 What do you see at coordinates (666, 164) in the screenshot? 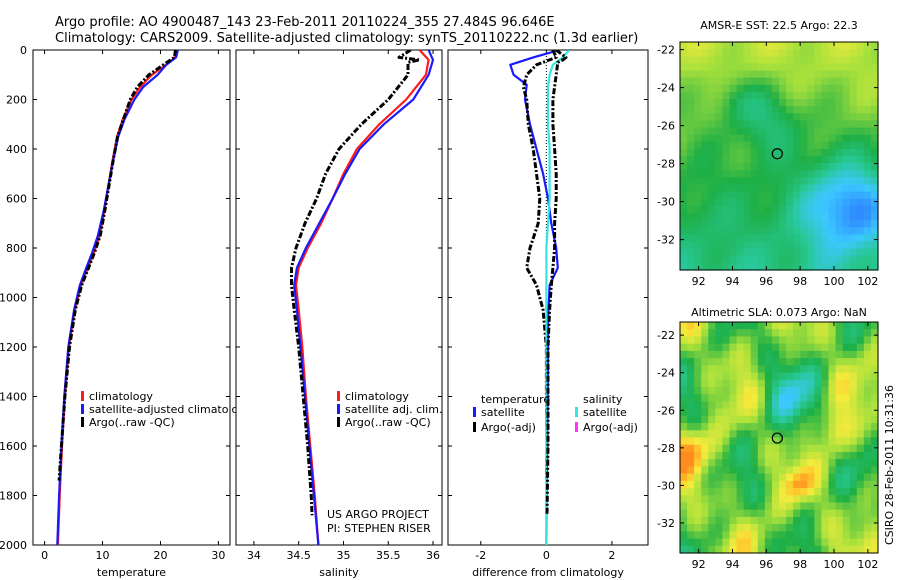
I see `y-tick-label: -28` at bounding box center [666, 164].